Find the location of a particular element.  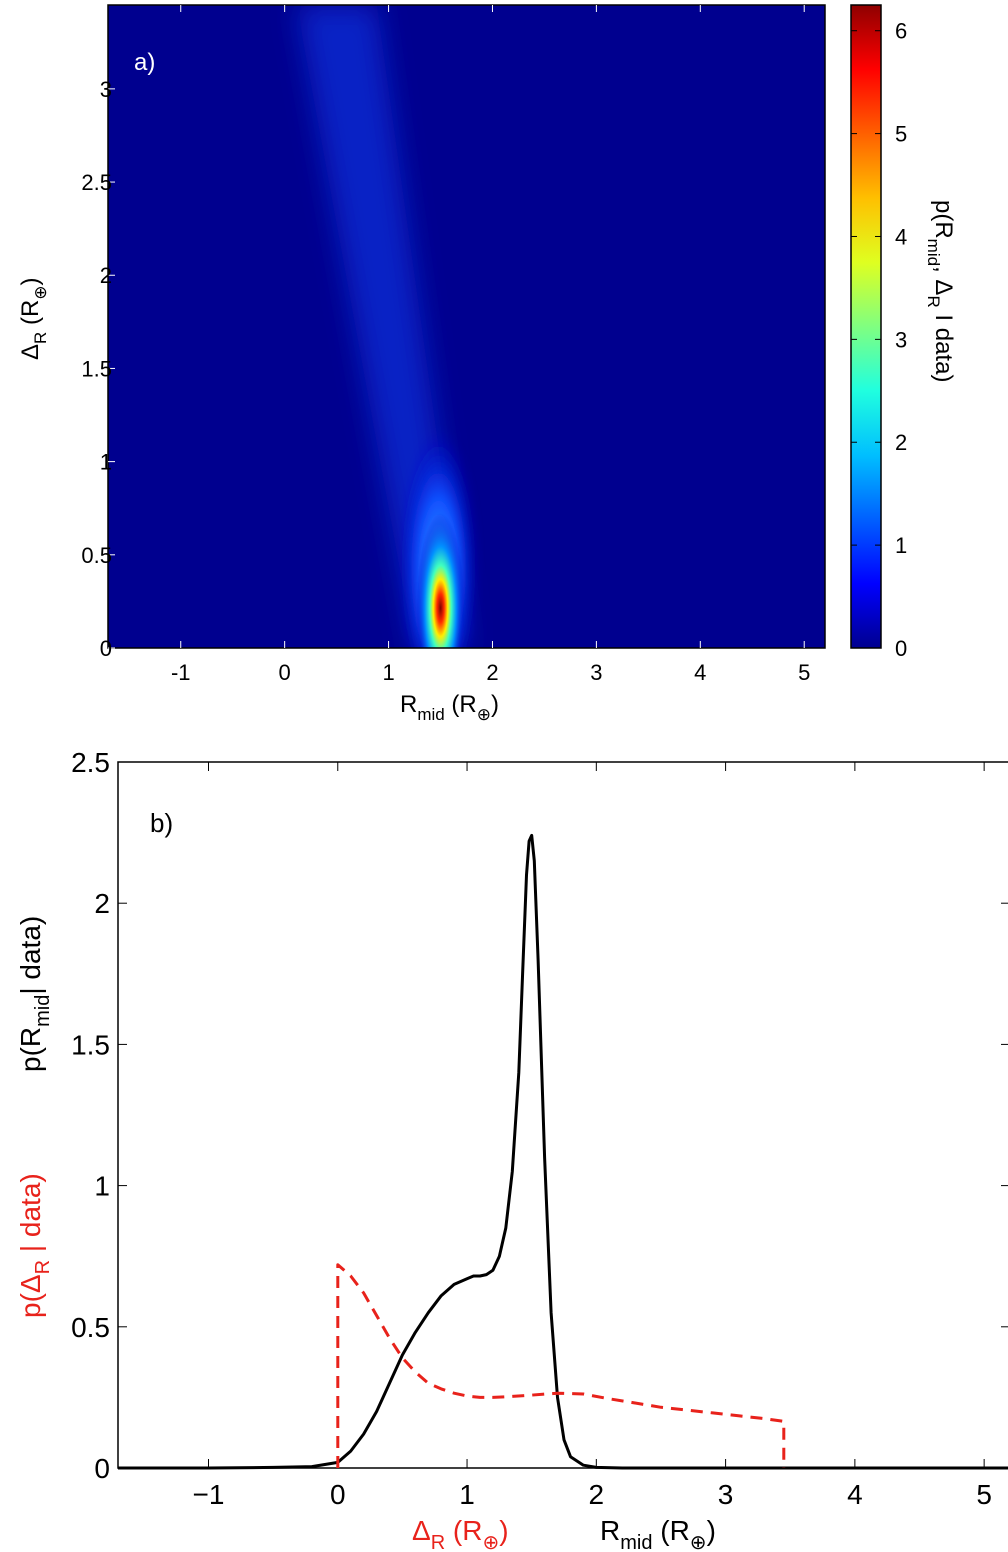

line-y-tick-label: 1.5 is located at coordinates (90, 1044).